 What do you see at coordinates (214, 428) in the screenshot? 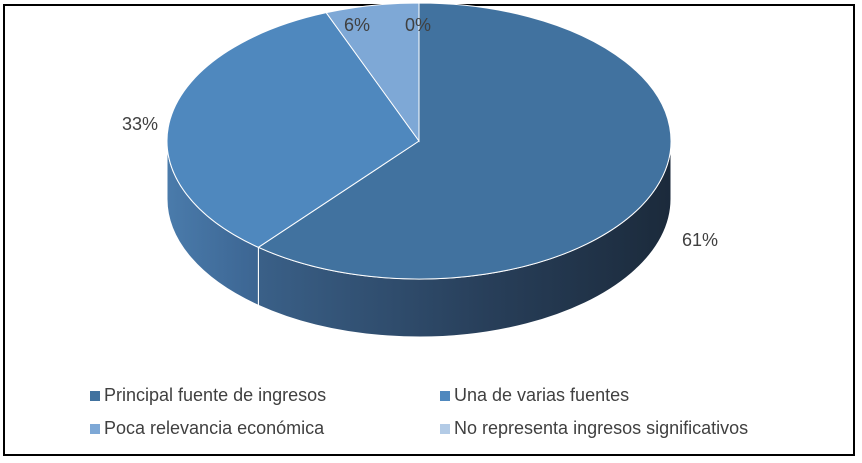
I see `legend-label-poca: Poca relevancia económica` at bounding box center [214, 428].